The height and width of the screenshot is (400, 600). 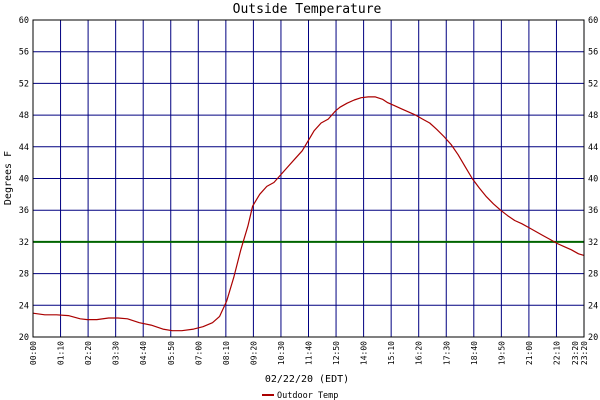 I want to click on y-tick-label-left: 40, so click(x=24, y=180).